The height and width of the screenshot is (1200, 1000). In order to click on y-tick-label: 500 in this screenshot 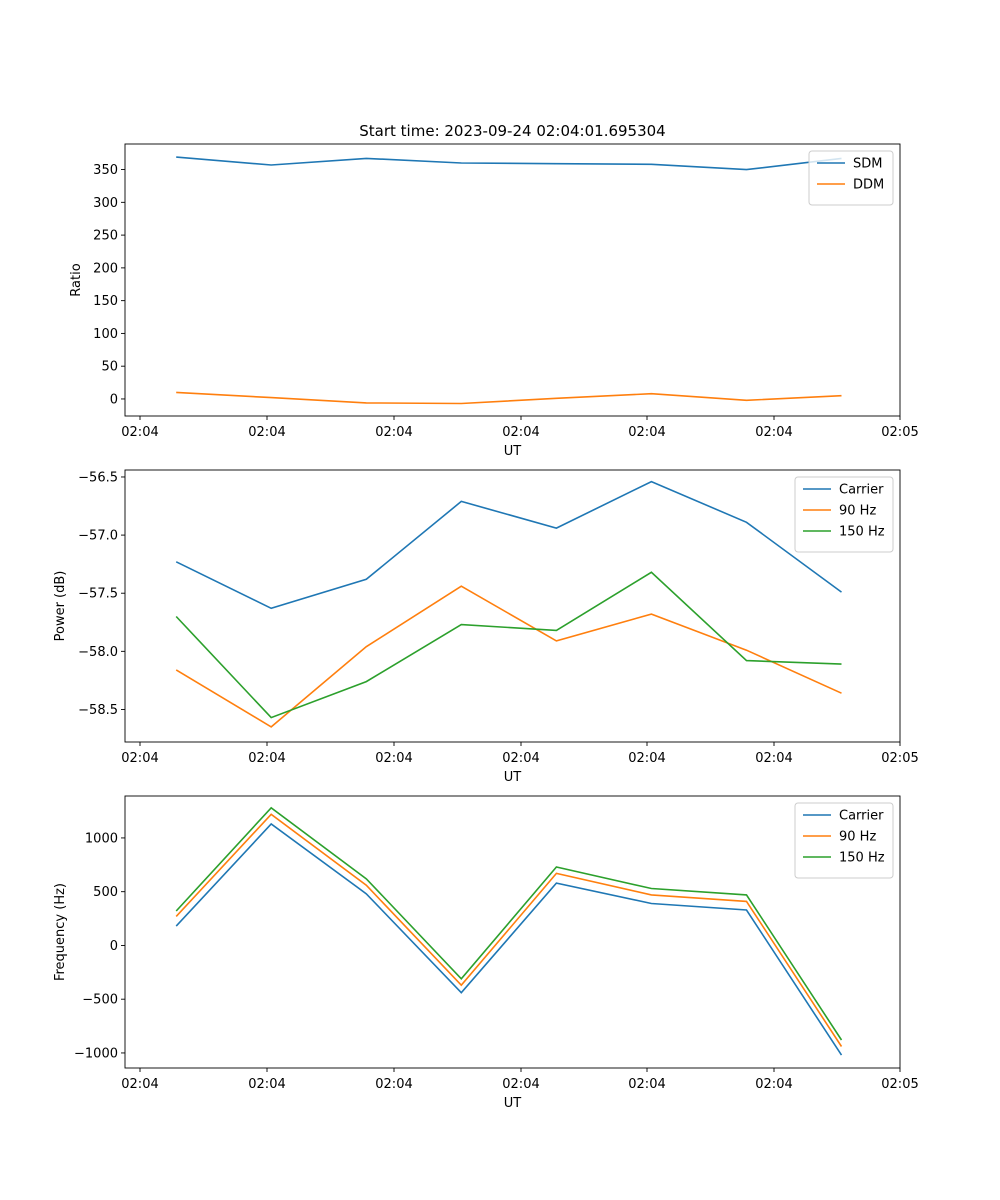, I will do `click(105, 892)`.